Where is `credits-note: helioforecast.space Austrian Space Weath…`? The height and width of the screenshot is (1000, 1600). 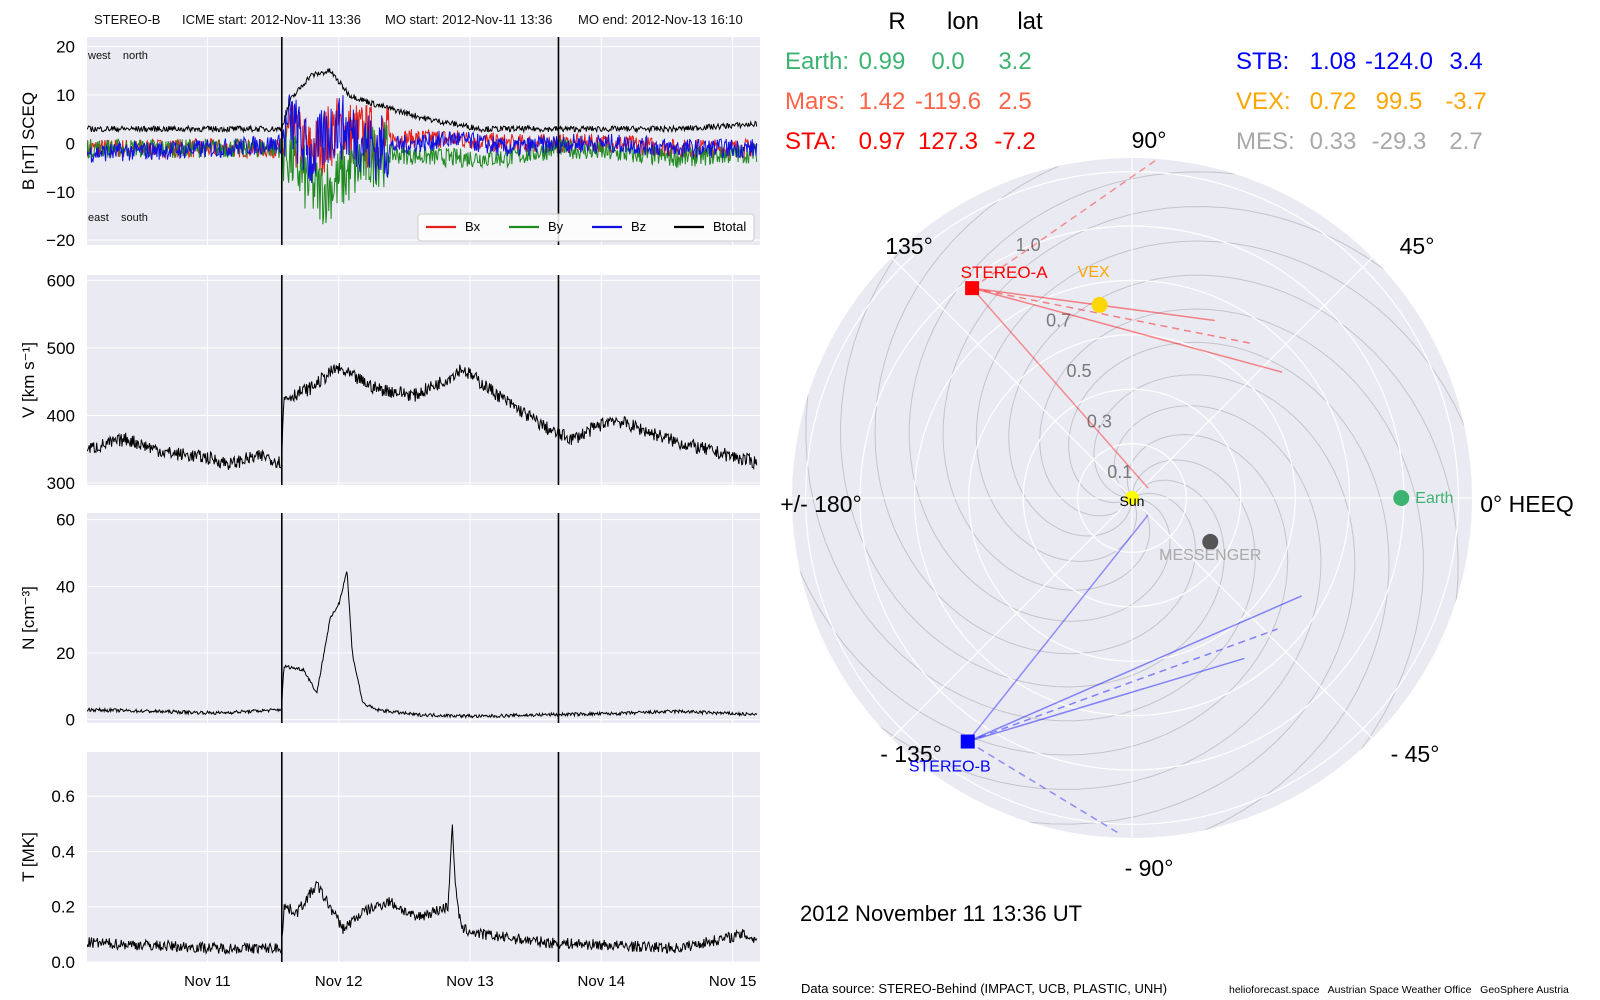 credits-note: helioforecast.space Austrian Space Weath… is located at coordinates (1399, 990).